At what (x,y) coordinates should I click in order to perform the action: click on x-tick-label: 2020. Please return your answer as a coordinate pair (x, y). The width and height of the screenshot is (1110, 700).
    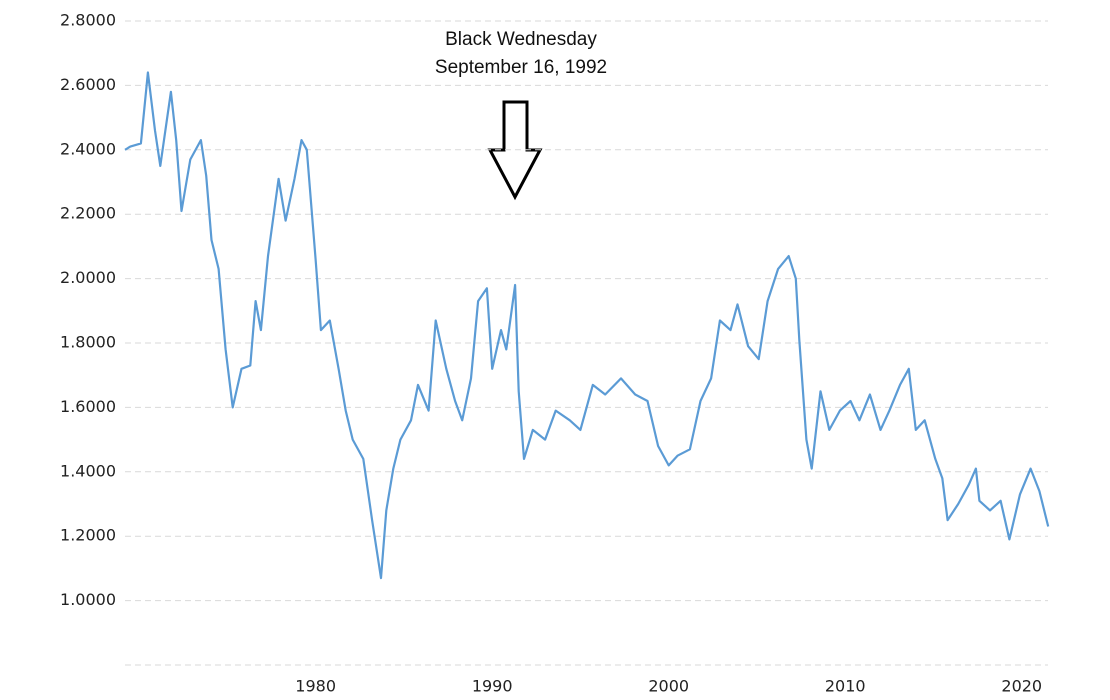
    Looking at the image, I should click on (1021, 686).